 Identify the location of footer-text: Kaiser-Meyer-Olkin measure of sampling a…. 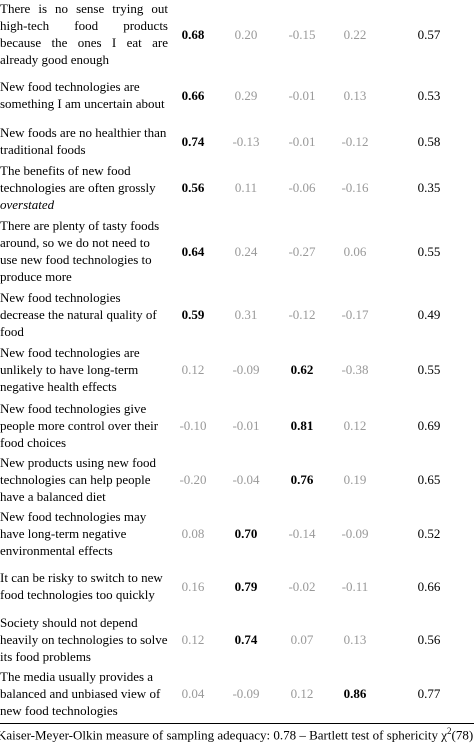
(224, 735).